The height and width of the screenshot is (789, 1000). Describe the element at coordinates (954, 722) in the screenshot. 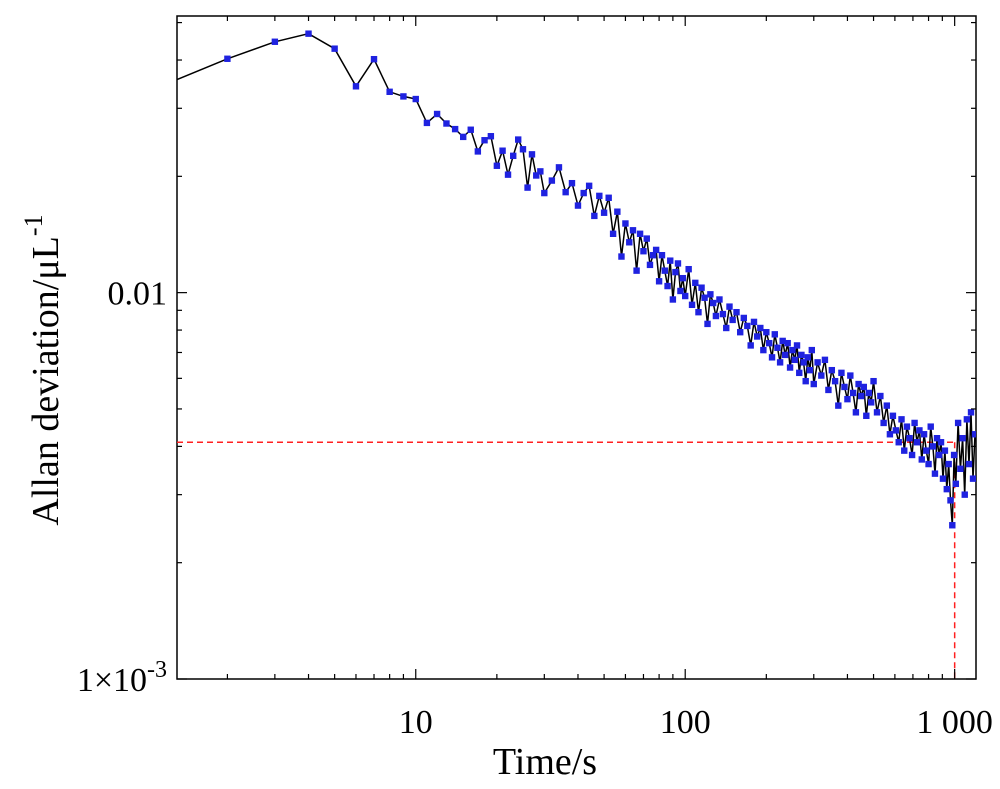

I see `x-tick-label: 1 000` at that location.